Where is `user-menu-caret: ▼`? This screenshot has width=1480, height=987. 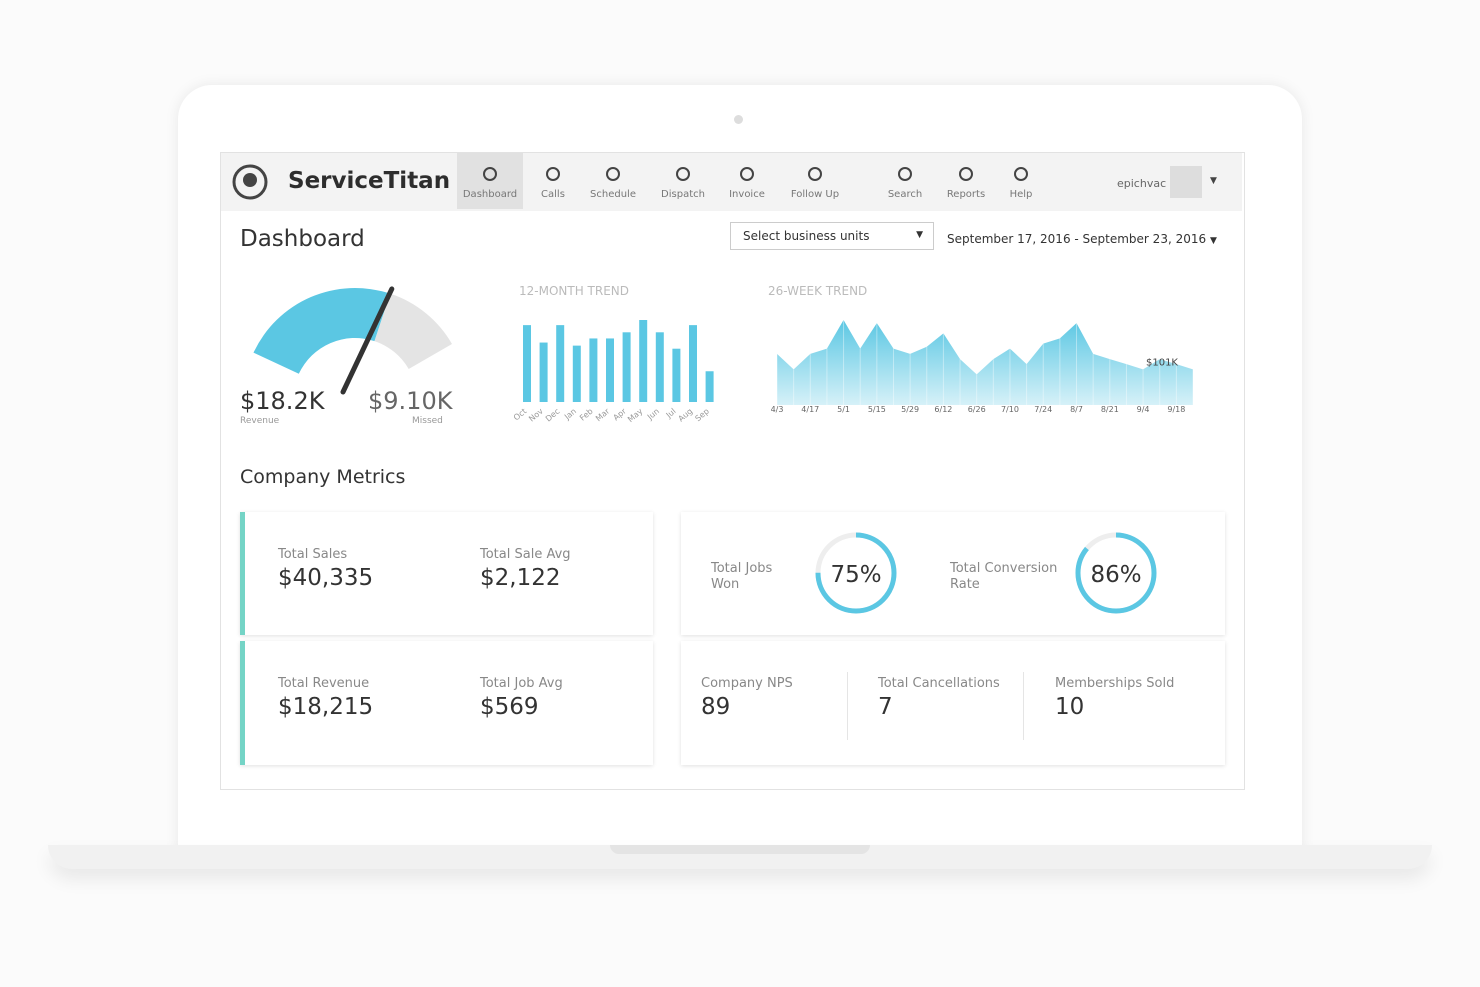 user-menu-caret: ▼ is located at coordinates (1213, 181).